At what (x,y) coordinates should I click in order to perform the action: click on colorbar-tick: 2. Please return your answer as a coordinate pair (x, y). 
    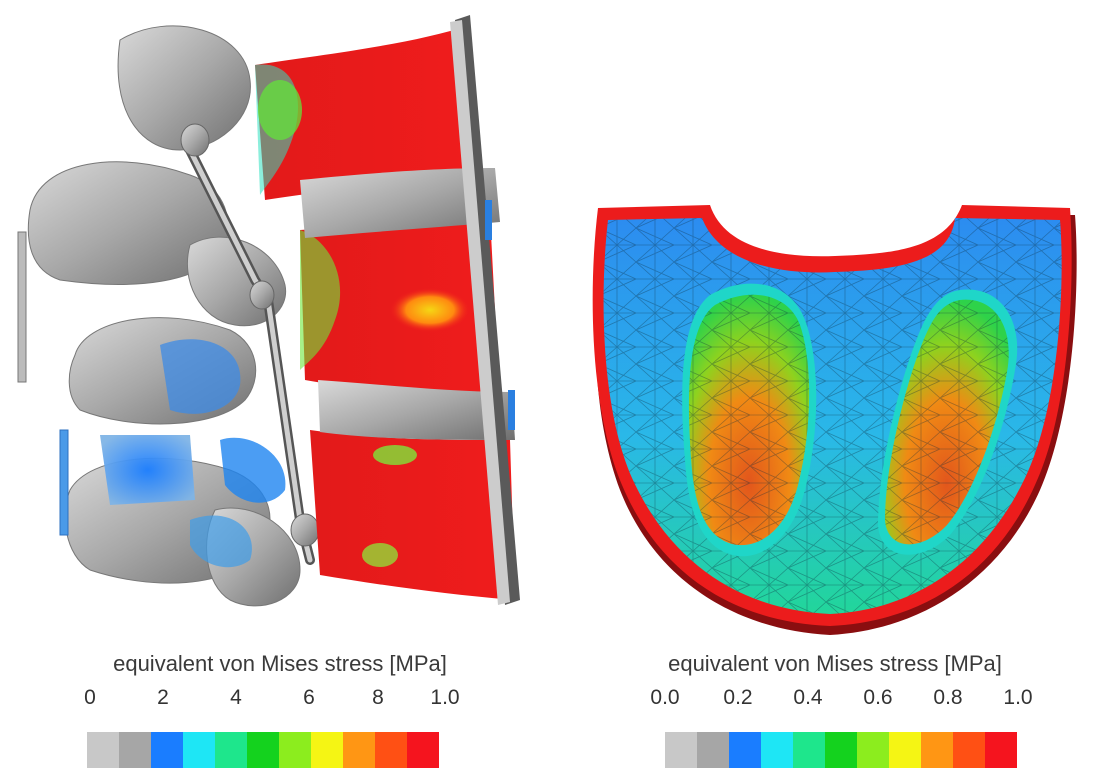
    Looking at the image, I should click on (163, 697).